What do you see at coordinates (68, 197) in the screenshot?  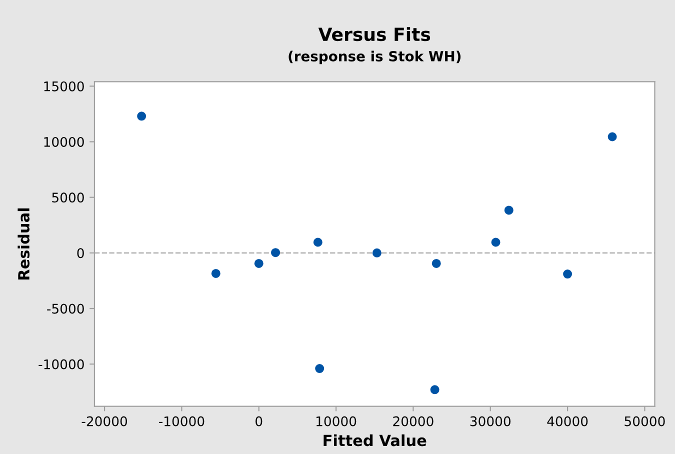 I see `y-tick-label: 5000` at bounding box center [68, 197].